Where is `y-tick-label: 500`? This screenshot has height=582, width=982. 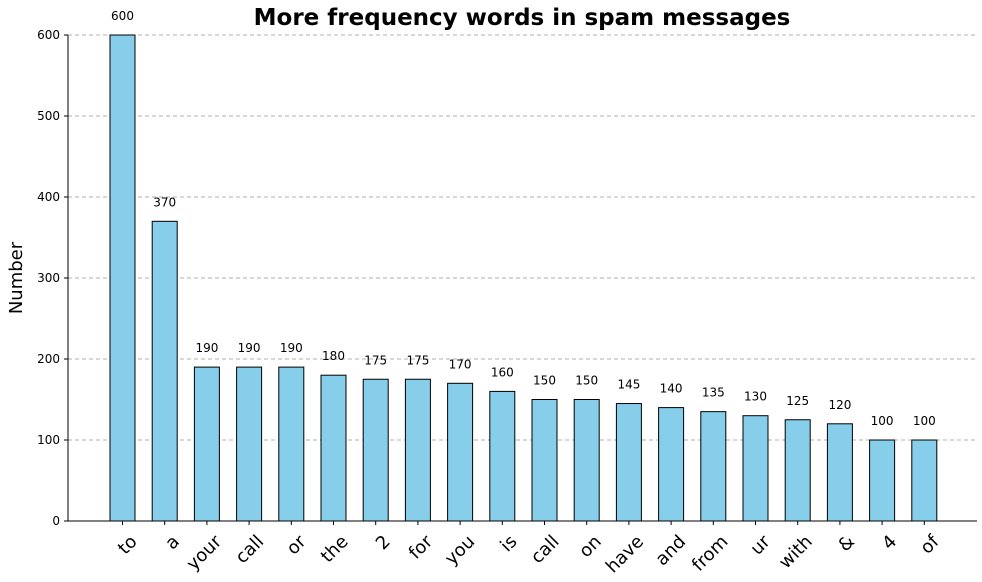 y-tick-label: 500 is located at coordinates (48, 116).